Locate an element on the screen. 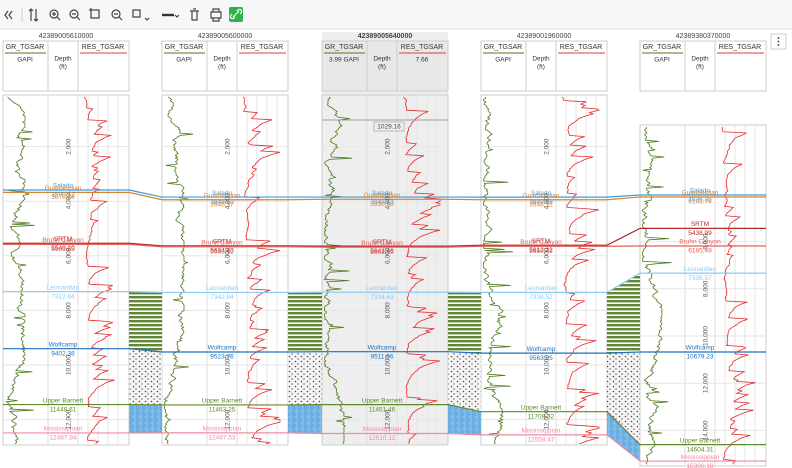 This screenshot has width=792, height=468. flip-button is located at coordinates (33, 15).